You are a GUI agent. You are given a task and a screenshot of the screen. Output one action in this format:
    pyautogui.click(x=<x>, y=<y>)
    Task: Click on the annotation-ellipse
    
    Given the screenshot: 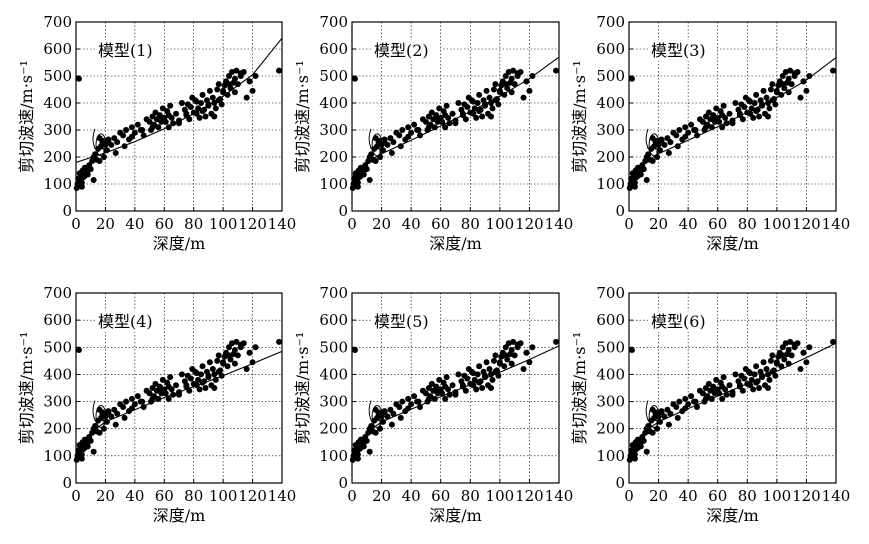 What is the action you would take?
    pyautogui.click(x=654, y=416)
    